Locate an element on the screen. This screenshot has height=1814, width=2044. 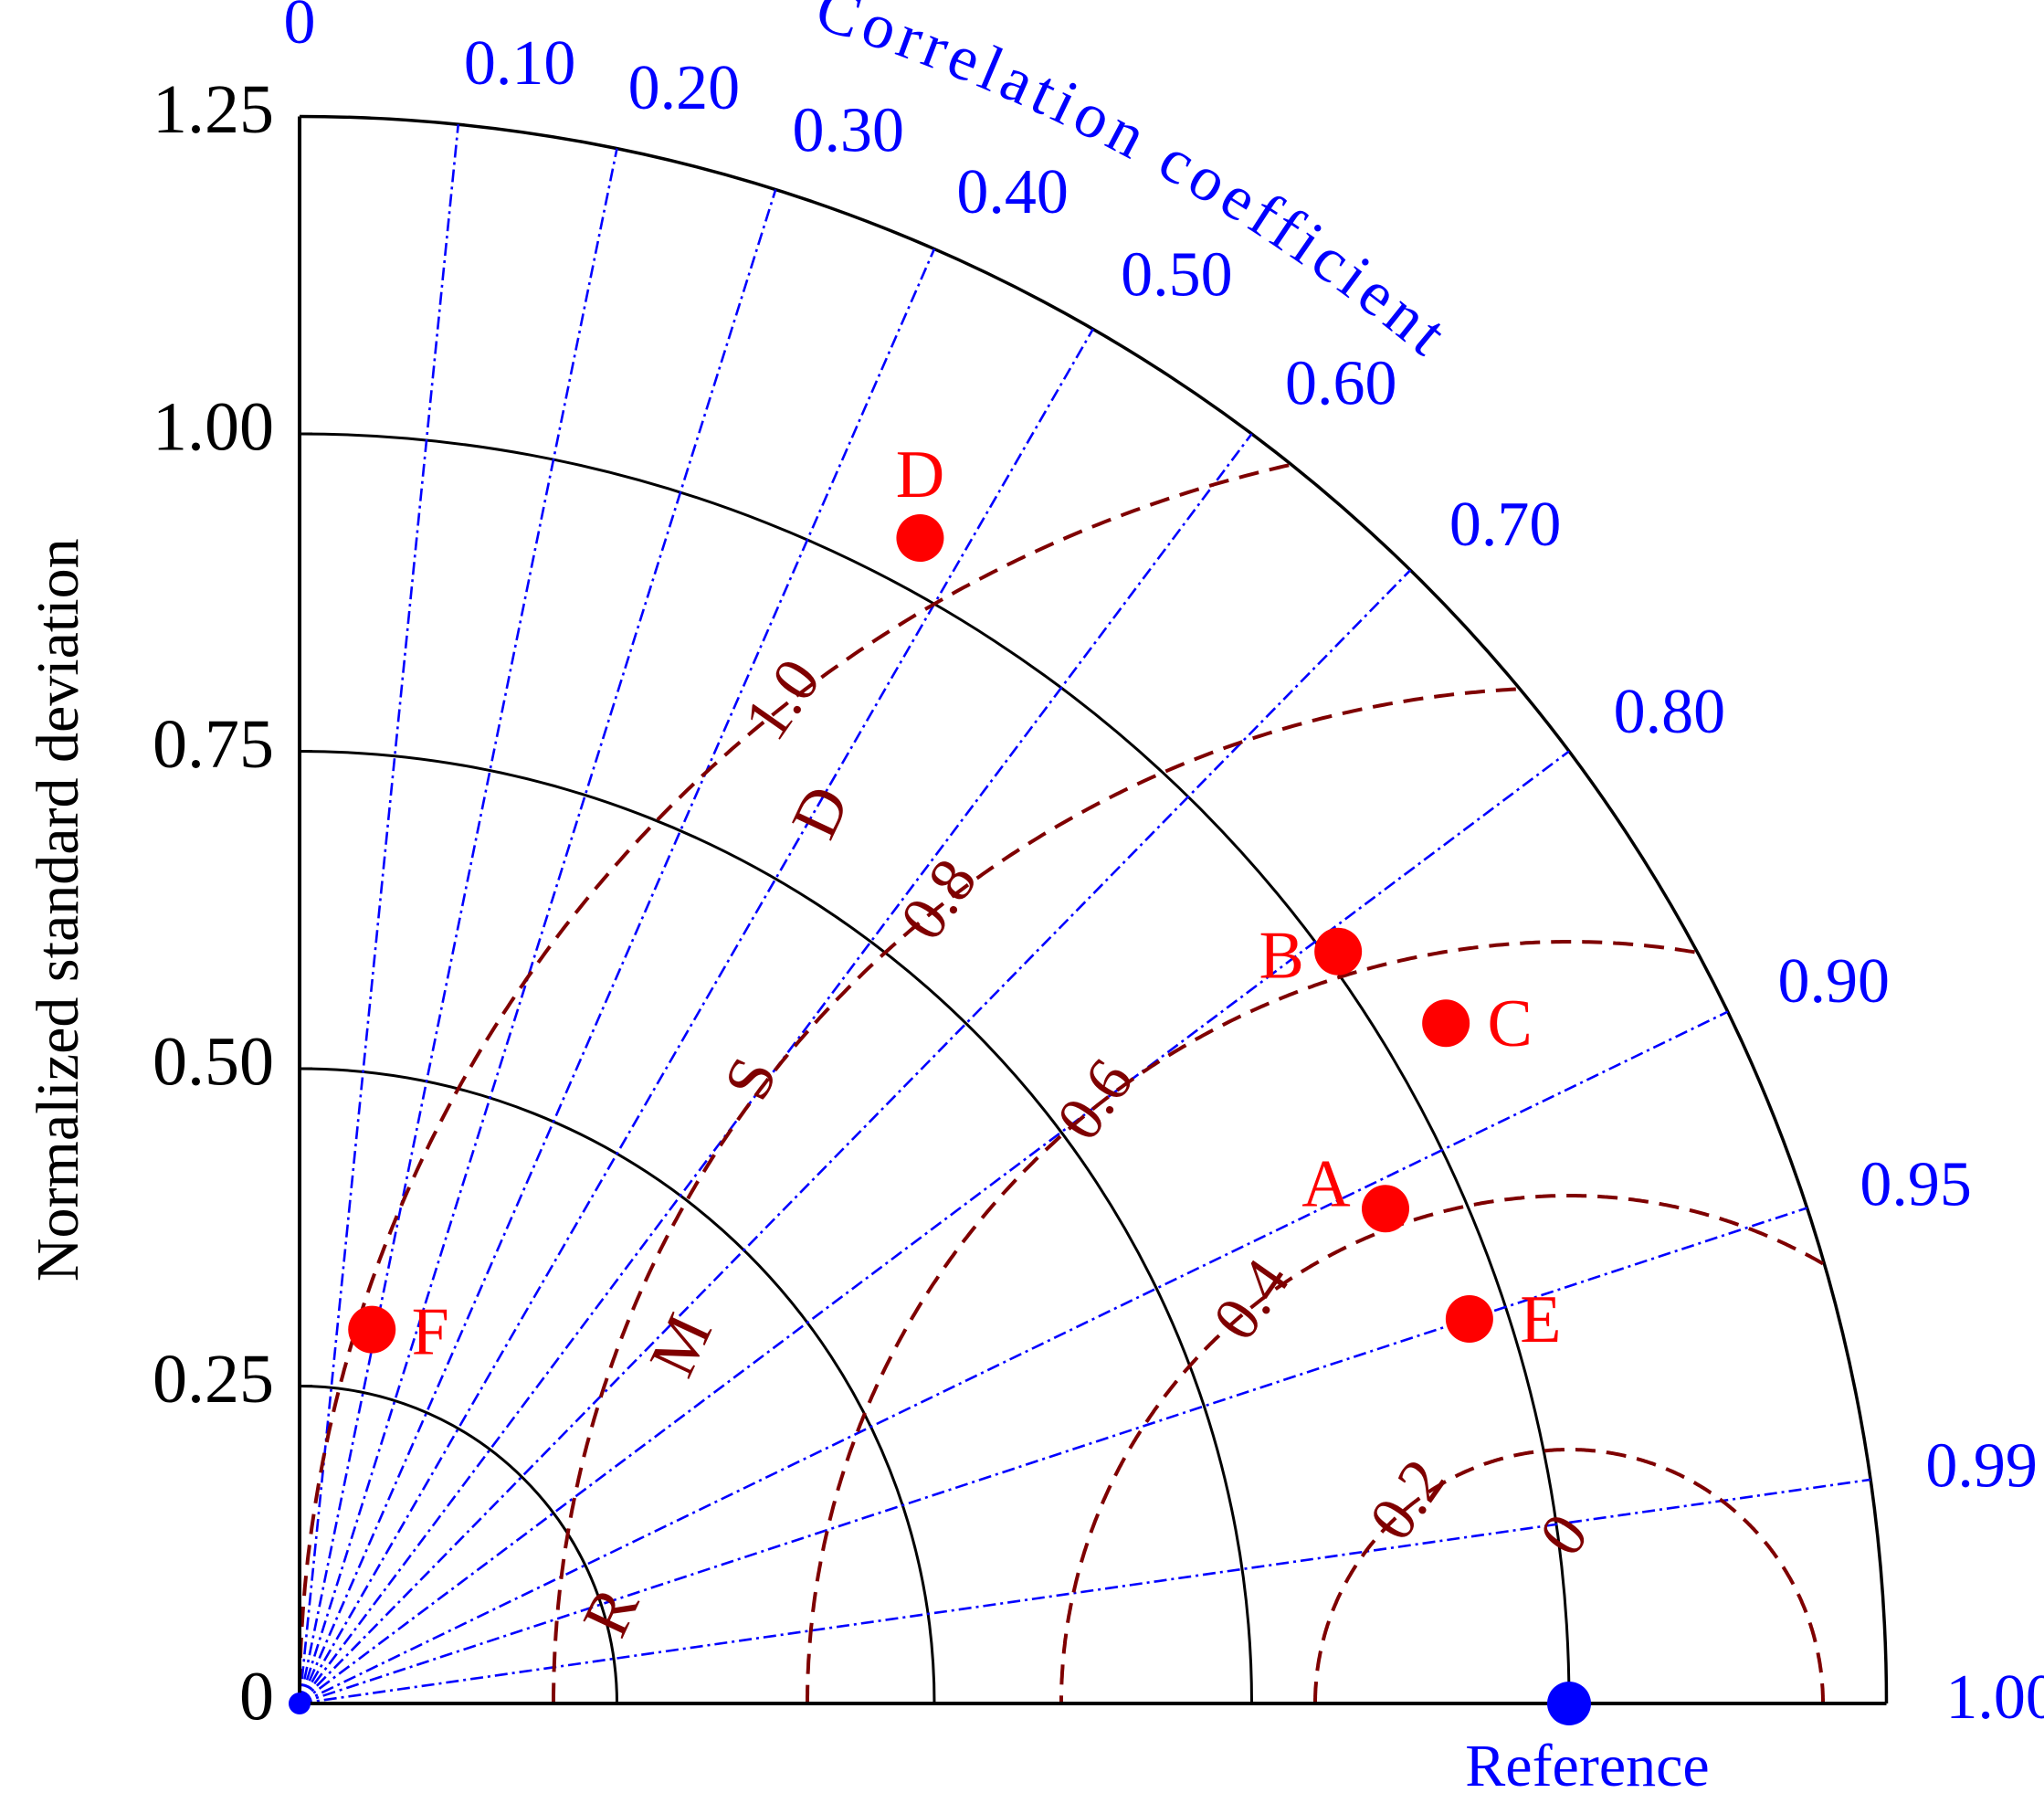
rmsd-tick-label: 0.2 is located at coordinates (1407, 1500).